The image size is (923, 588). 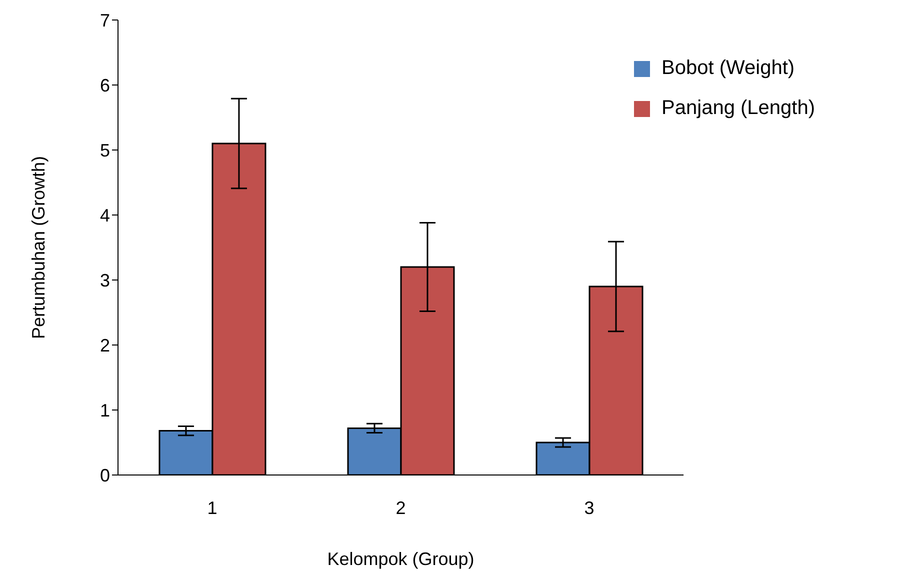 I want to click on y-axis-title: Pertumbuhan (Growth), so click(x=38, y=248).